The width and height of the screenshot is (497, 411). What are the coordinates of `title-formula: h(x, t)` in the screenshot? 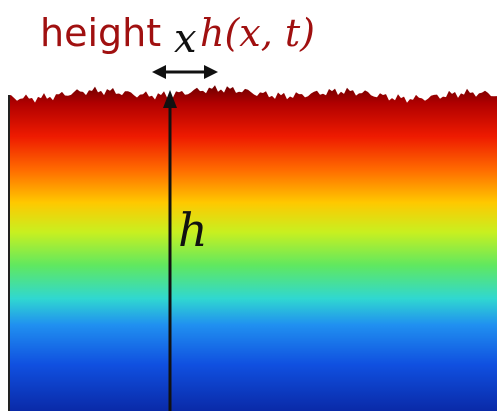 It's located at (257, 33).